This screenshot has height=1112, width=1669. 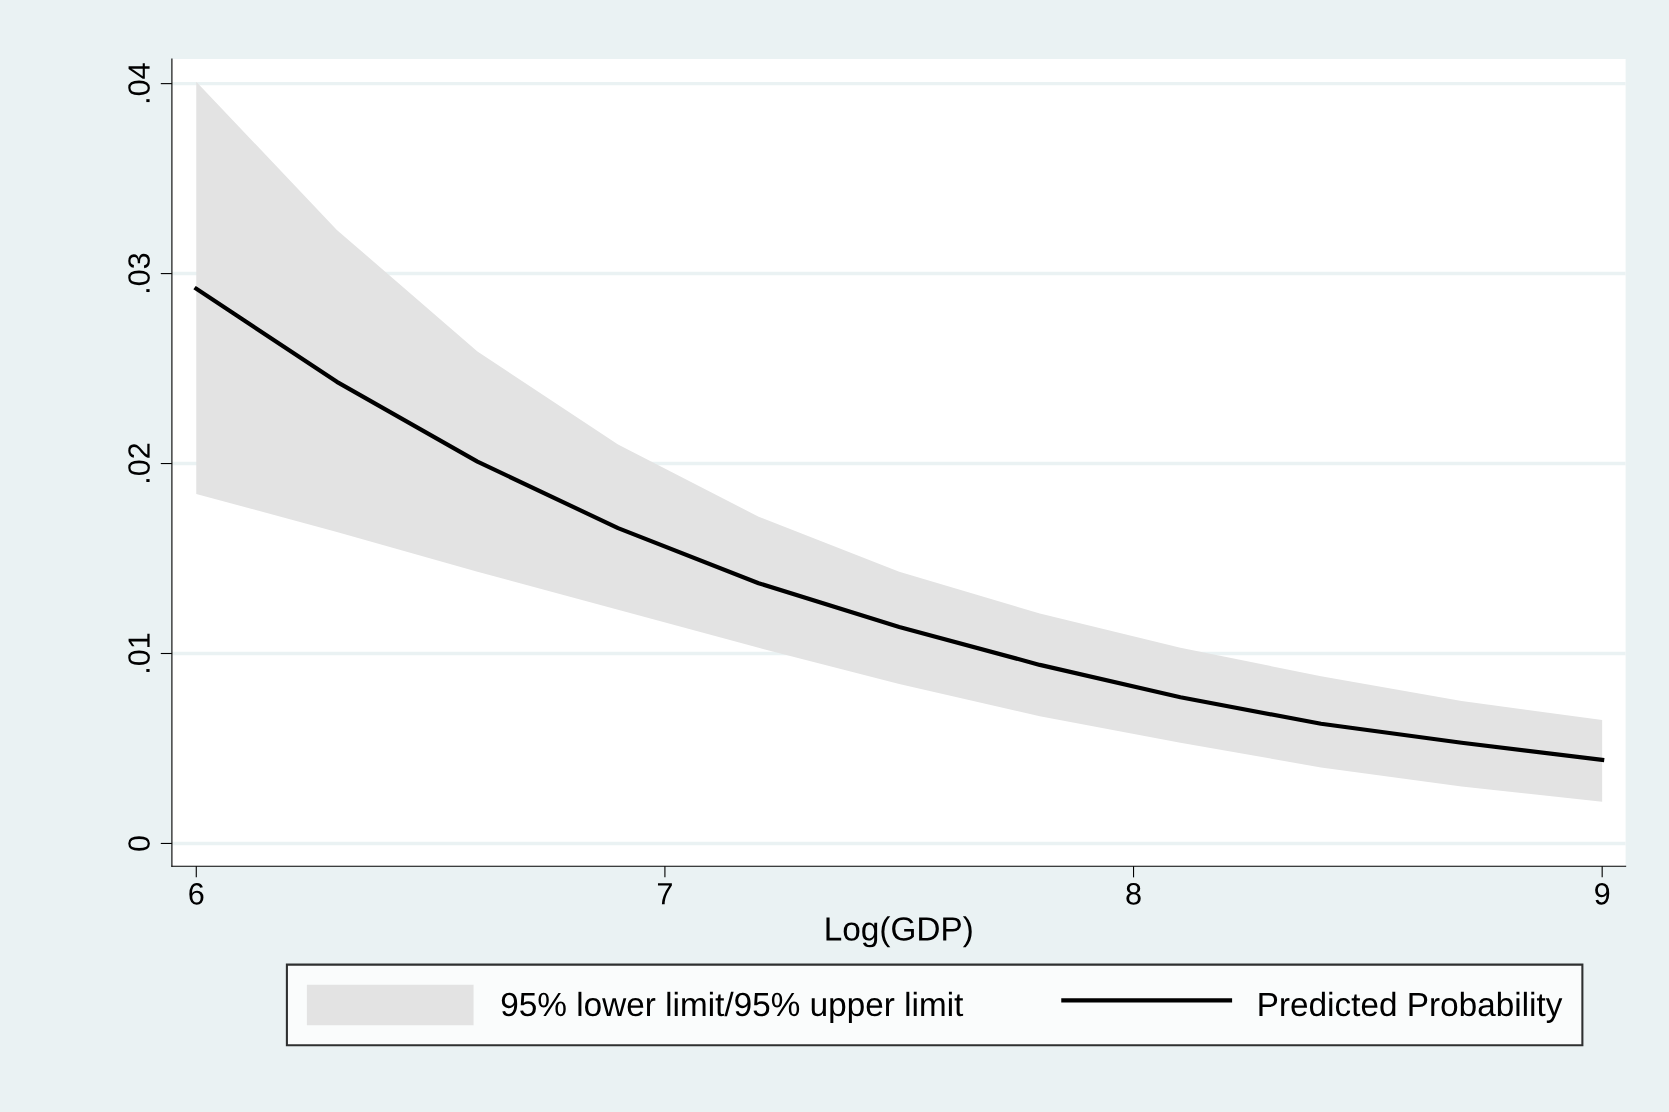 What do you see at coordinates (1133, 894) in the screenshot?
I see `x-tick-label: 8` at bounding box center [1133, 894].